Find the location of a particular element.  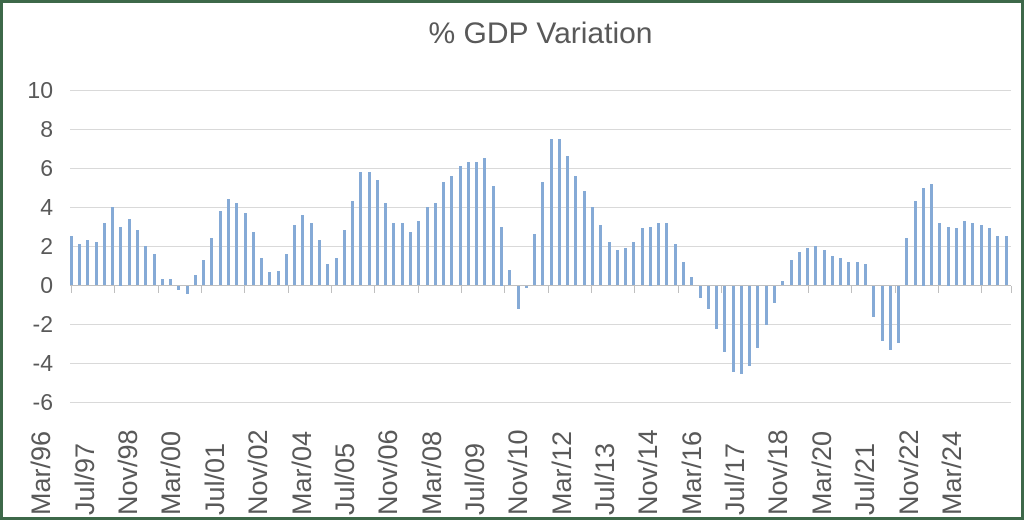

y-axis-tick-label: 2 is located at coordinates (46, 246).